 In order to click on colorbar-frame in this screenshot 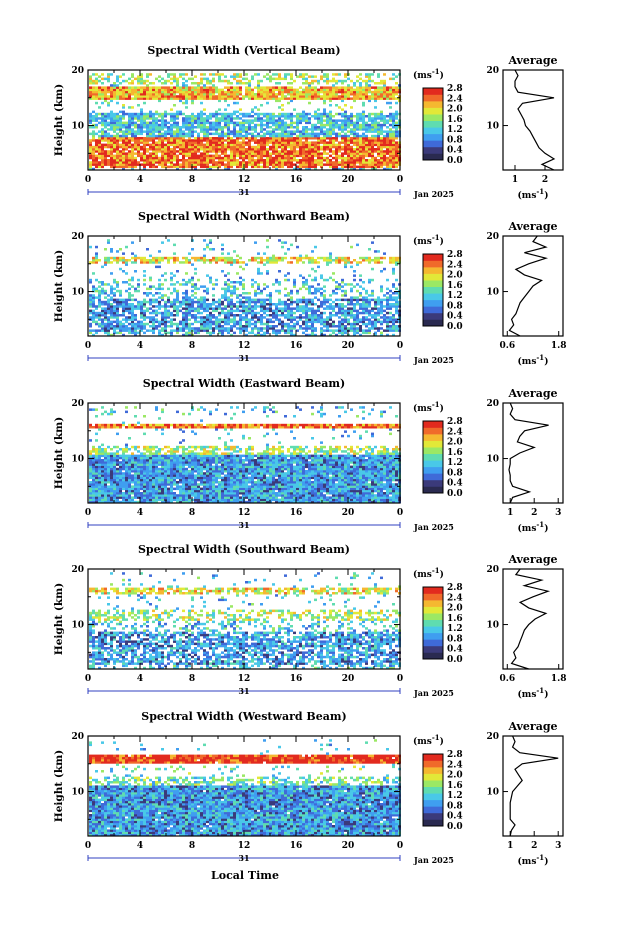, I will do `click(433, 124)`.